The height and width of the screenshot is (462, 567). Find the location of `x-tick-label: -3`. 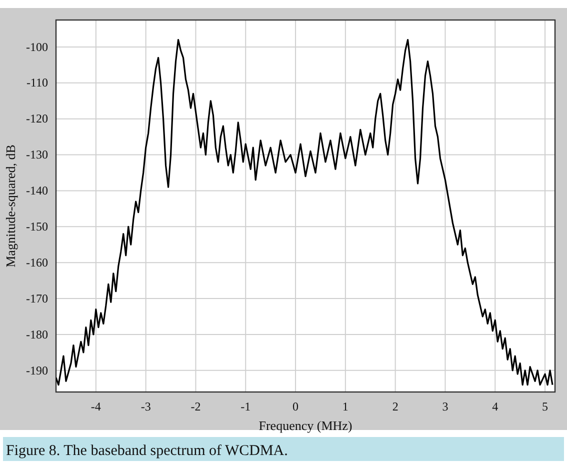

x-tick-label: -3 is located at coordinates (145, 407).